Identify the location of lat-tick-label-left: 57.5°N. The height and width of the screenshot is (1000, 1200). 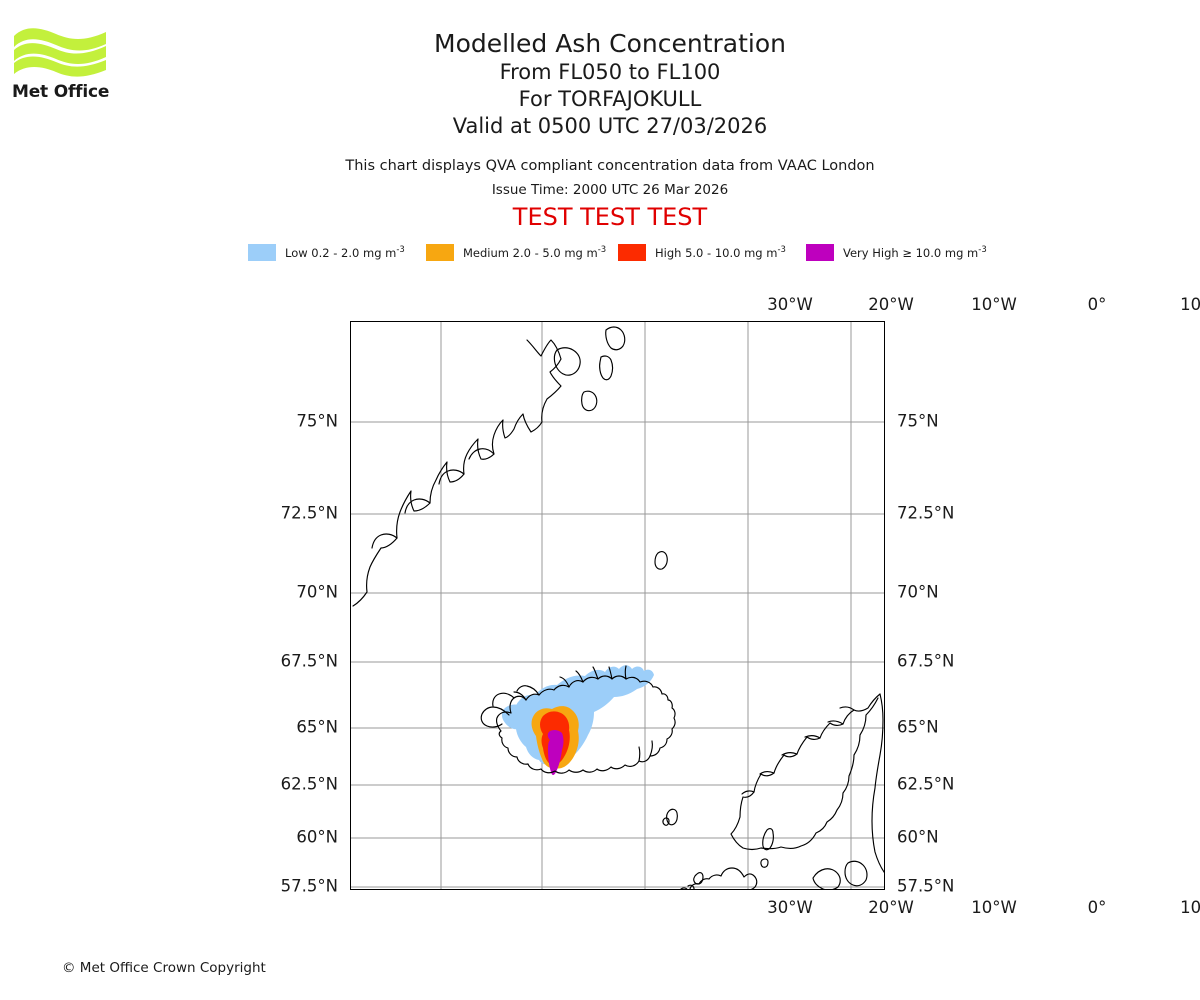
(309, 886).